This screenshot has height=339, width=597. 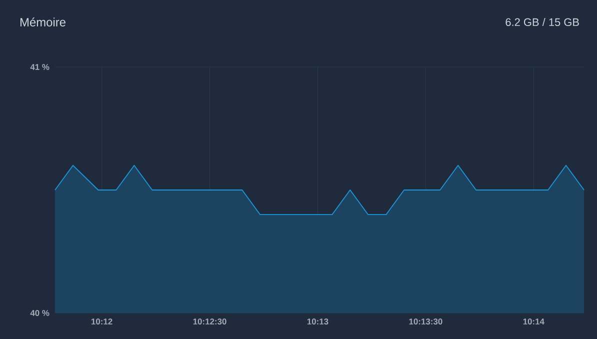 What do you see at coordinates (40, 67) in the screenshot?
I see `y-tick-label: 41 %` at bounding box center [40, 67].